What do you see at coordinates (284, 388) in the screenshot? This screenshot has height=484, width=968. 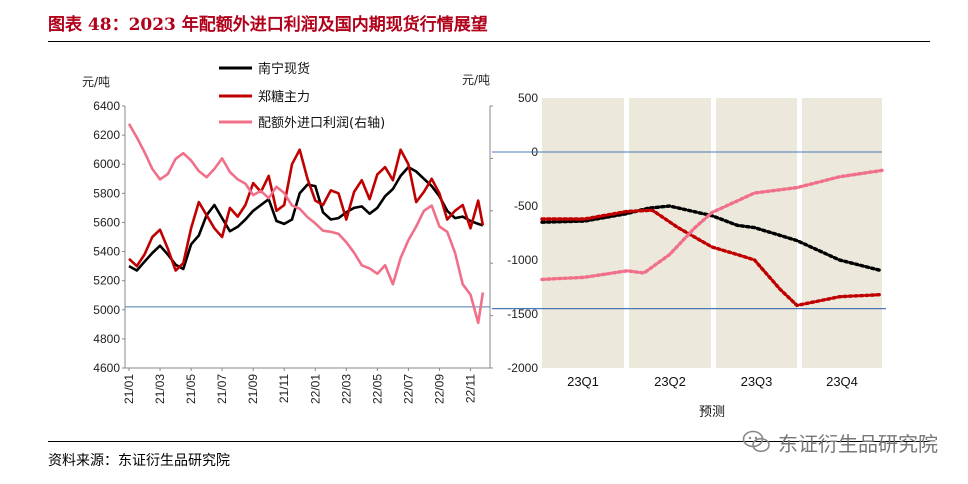 I see `x-tick-label: 21/11` at bounding box center [284, 388].